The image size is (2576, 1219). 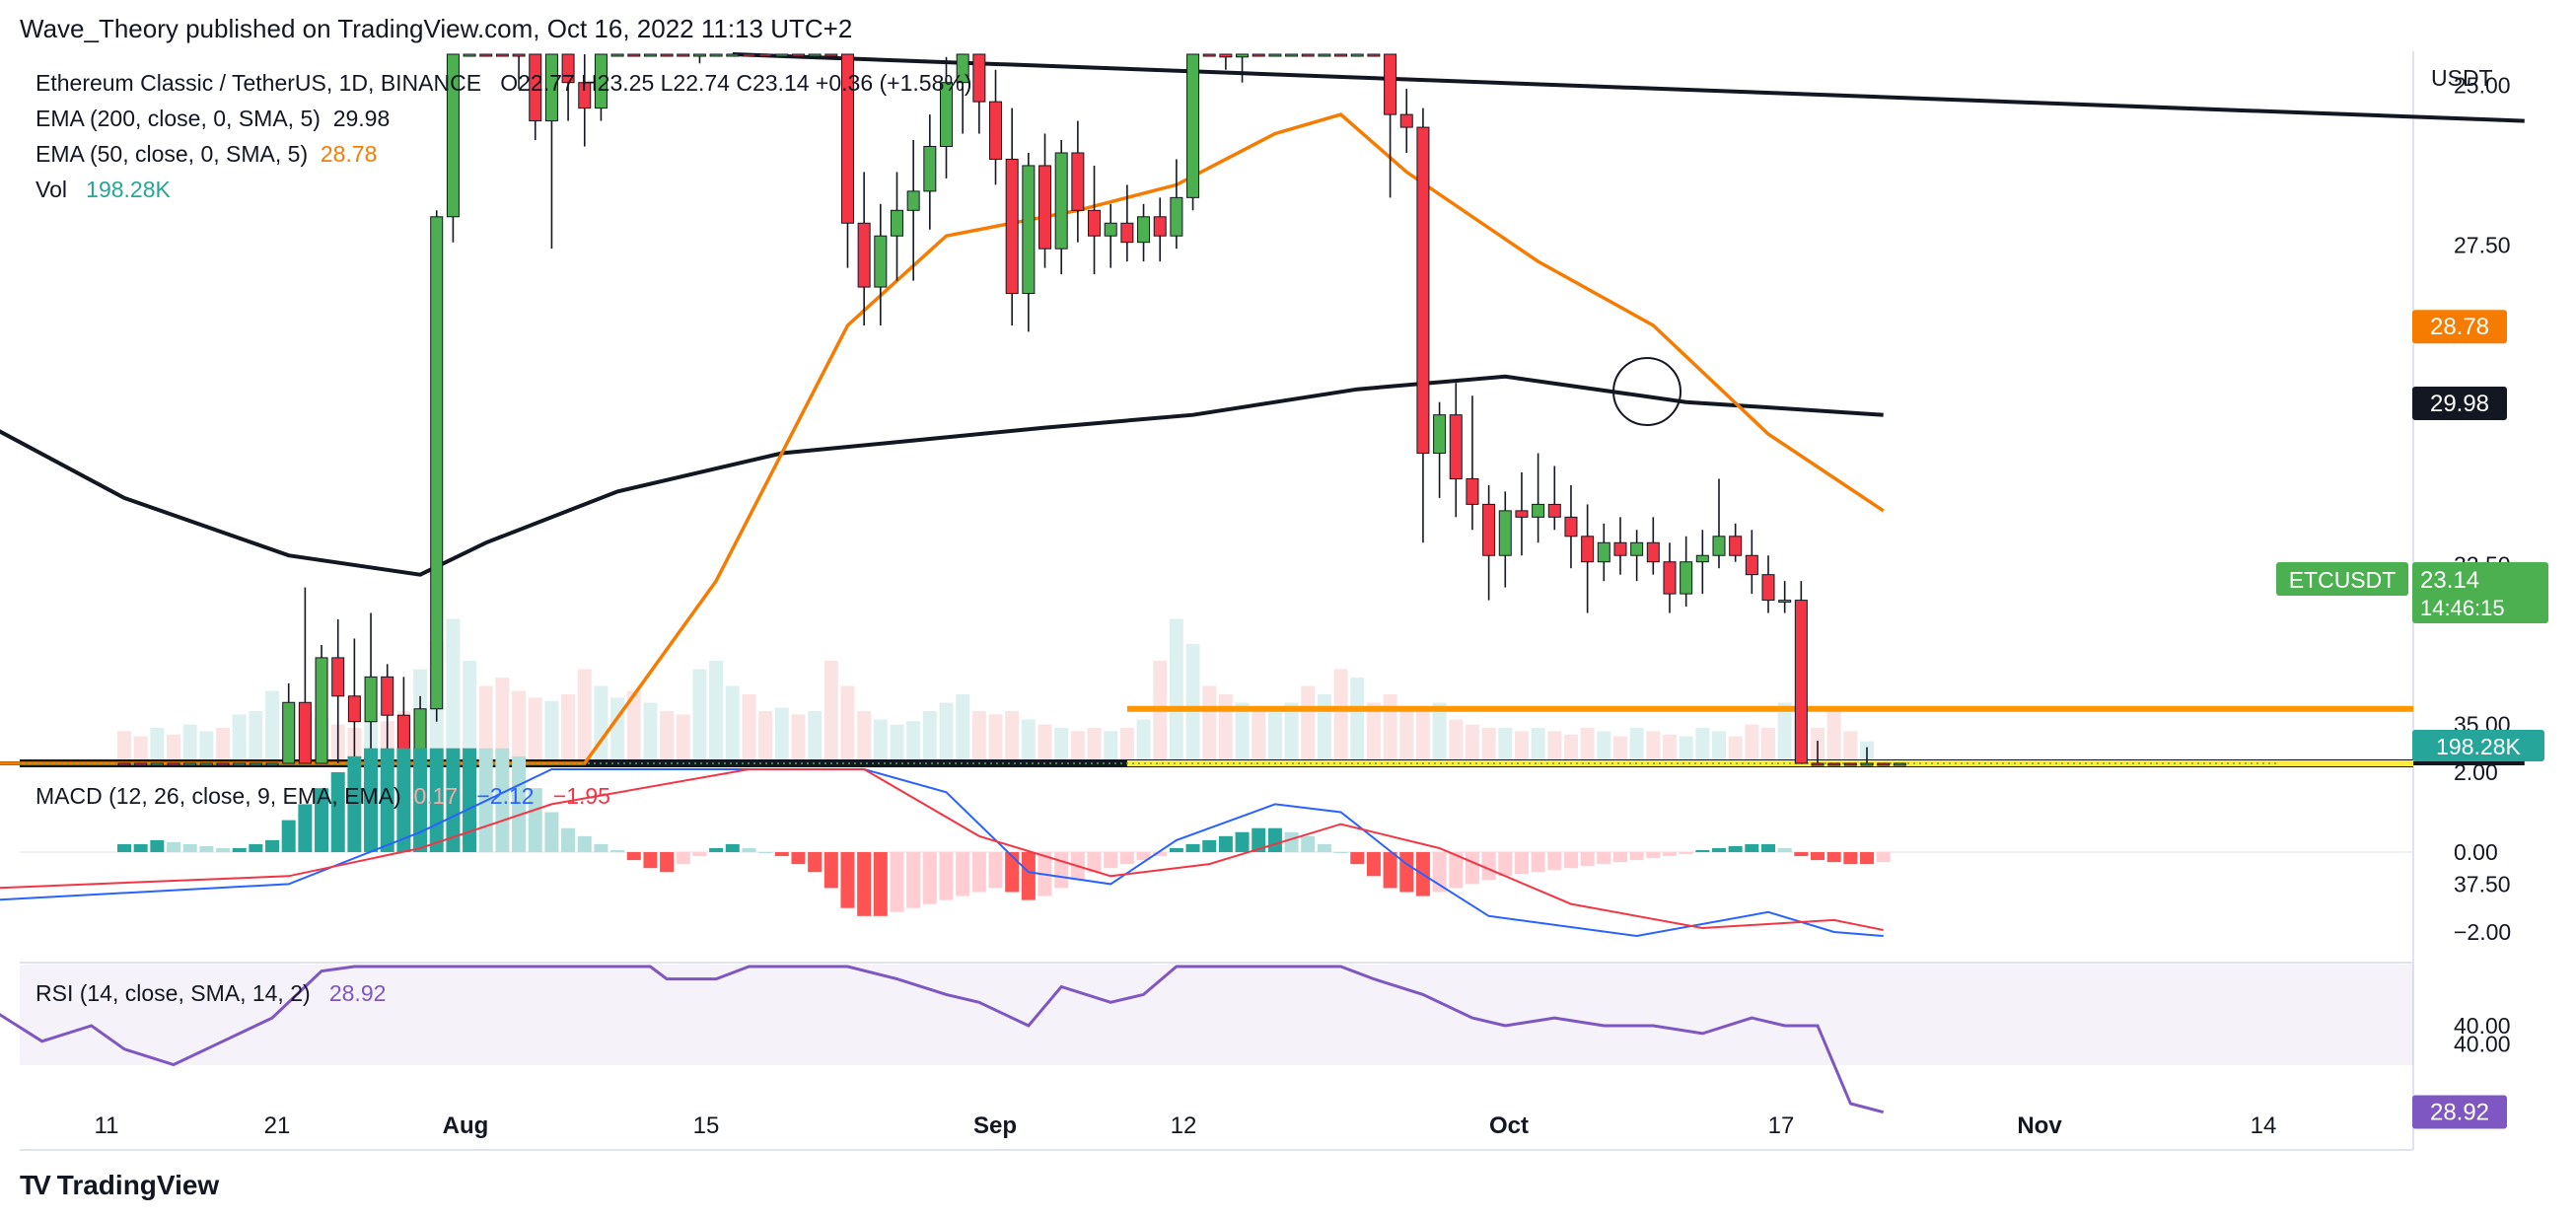 What do you see at coordinates (1647, 391) in the screenshot?
I see `crossover-circle` at bounding box center [1647, 391].